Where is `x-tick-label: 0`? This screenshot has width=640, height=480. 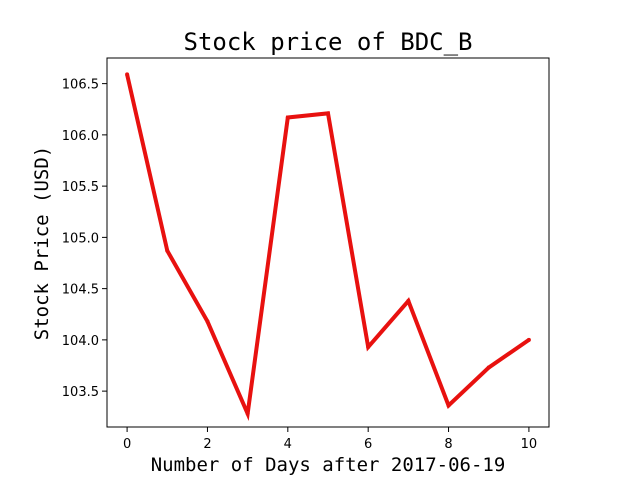 x-tick-label: 0 is located at coordinates (127, 444).